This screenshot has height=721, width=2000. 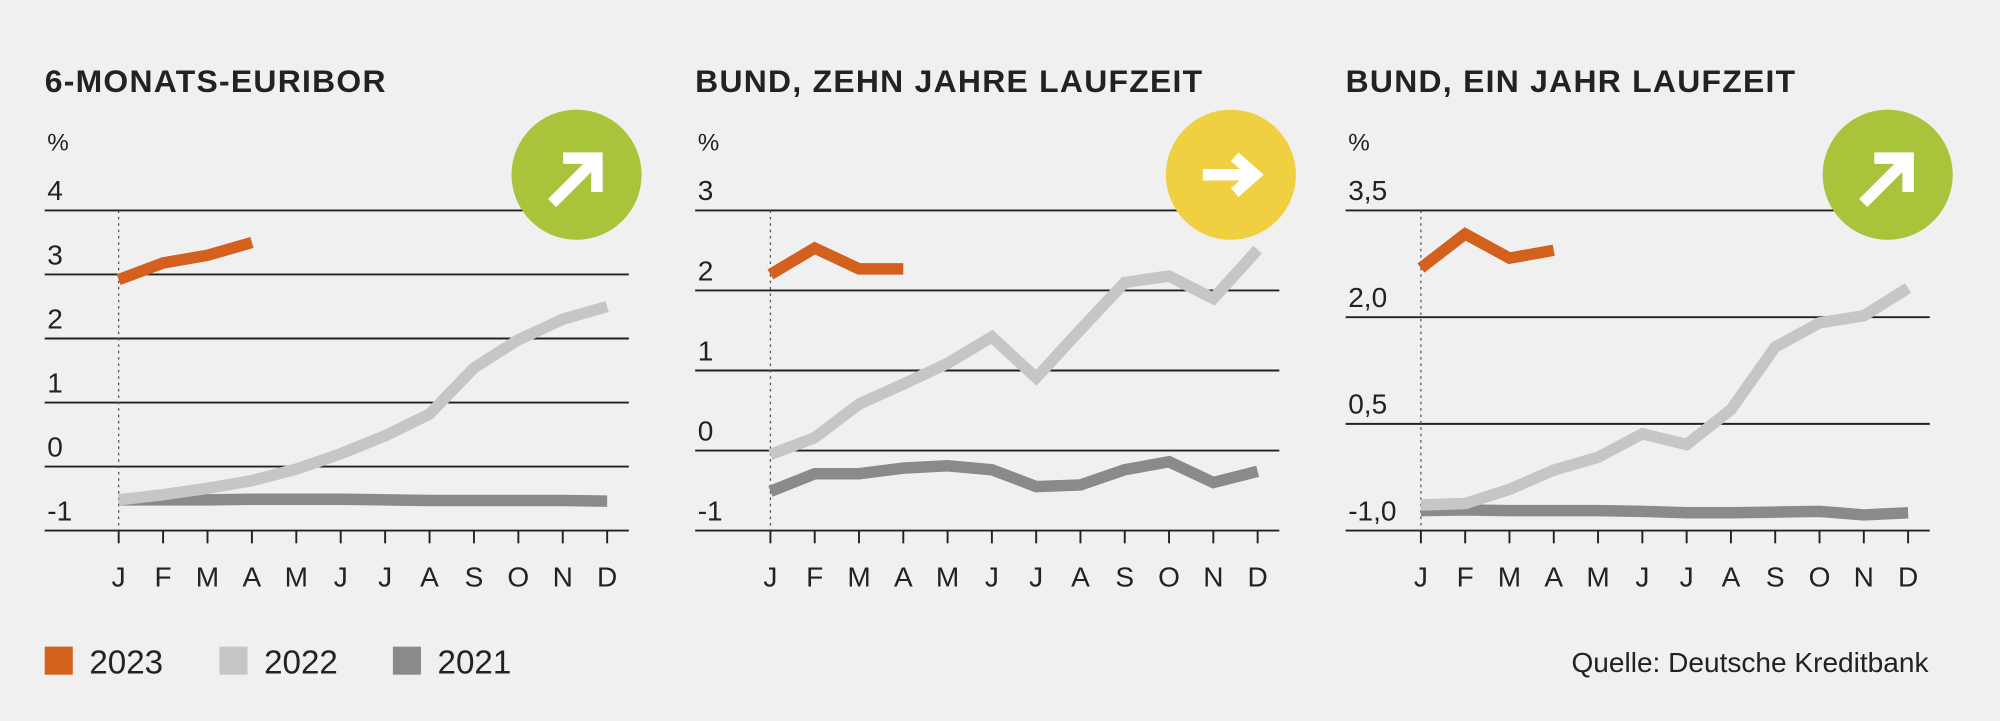 What do you see at coordinates (1367, 297) in the screenshot?
I see `y-tick-label: 2,0` at bounding box center [1367, 297].